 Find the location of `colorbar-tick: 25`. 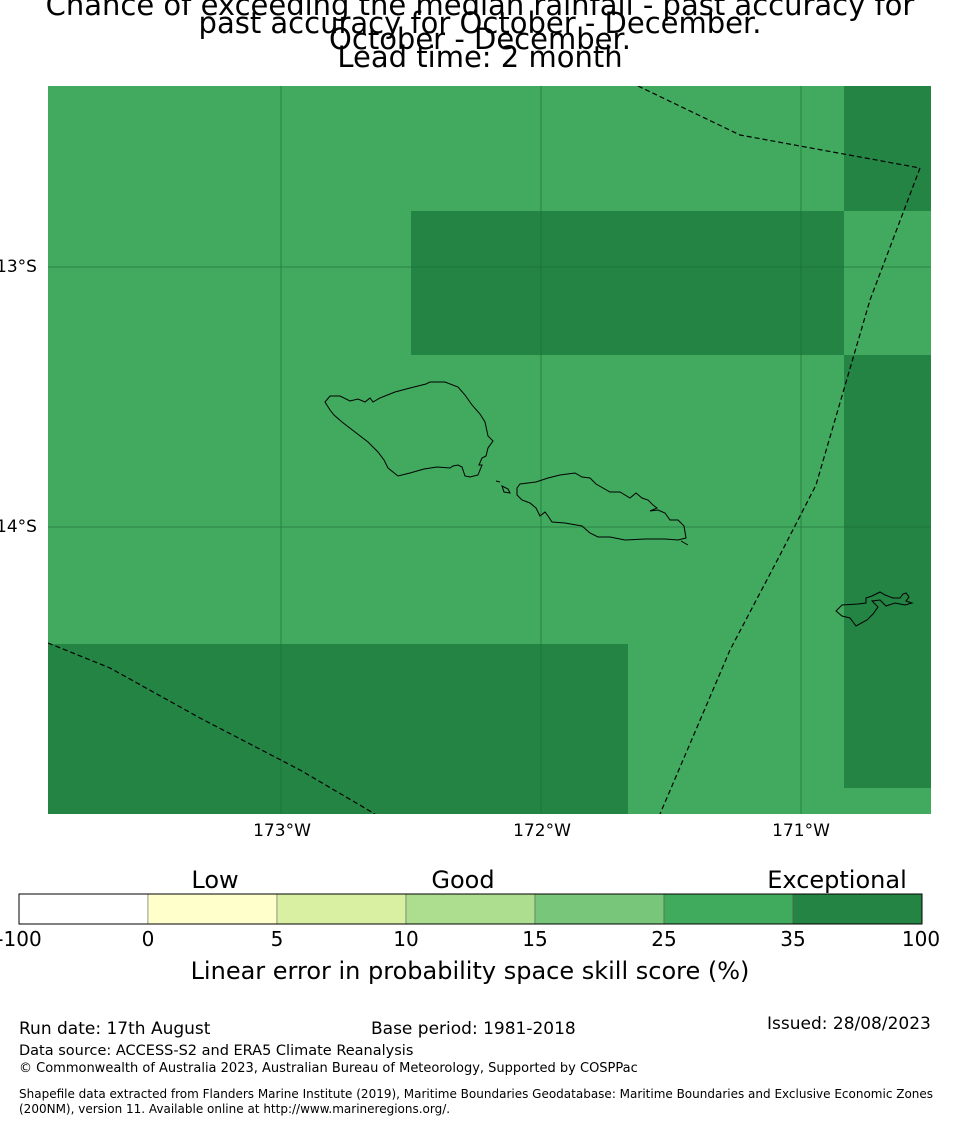

colorbar-tick: 25 is located at coordinates (664, 939).